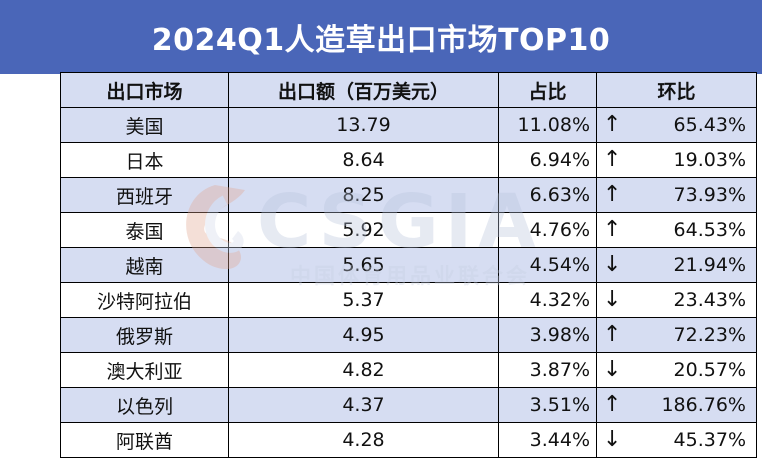 The height and width of the screenshot is (460, 762). I want to click on cell-share: 3.98%, so click(547, 335).